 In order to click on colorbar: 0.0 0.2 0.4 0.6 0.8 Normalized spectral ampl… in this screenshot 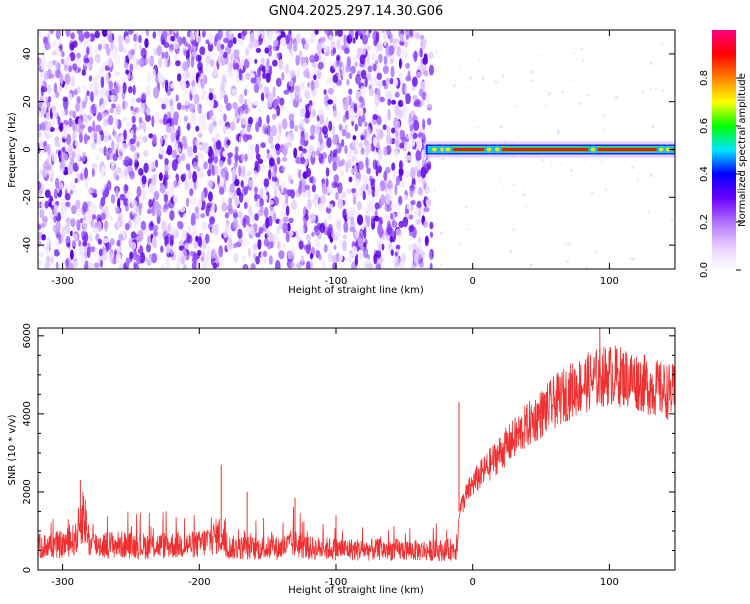, I will do `click(723, 154)`.